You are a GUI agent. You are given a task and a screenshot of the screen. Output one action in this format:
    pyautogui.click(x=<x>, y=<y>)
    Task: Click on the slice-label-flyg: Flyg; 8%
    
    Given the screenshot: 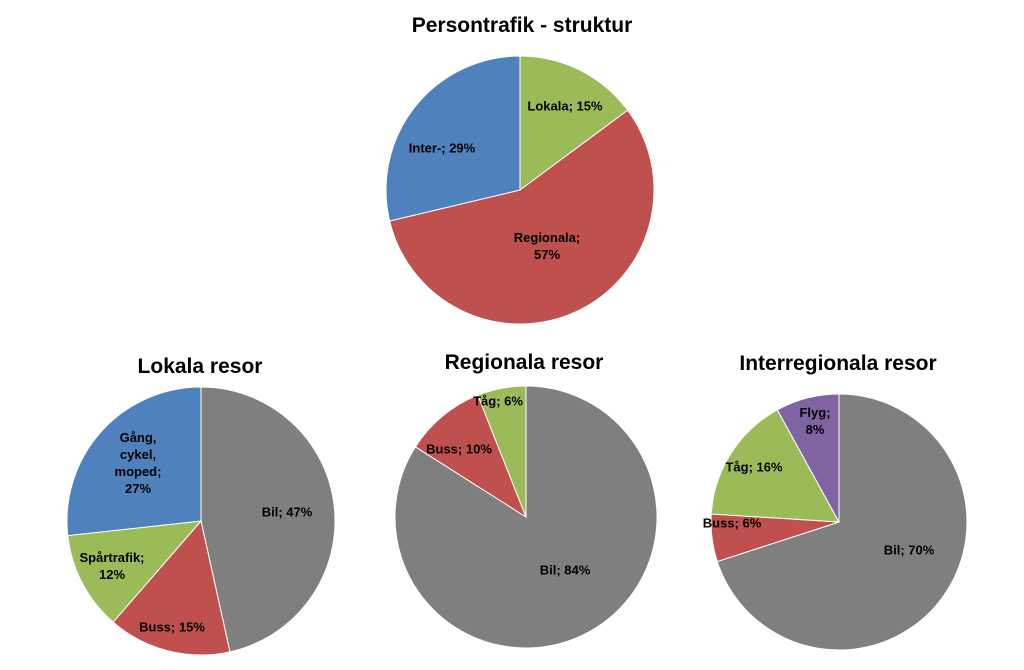 What is the action you would take?
    pyautogui.click(x=814, y=421)
    